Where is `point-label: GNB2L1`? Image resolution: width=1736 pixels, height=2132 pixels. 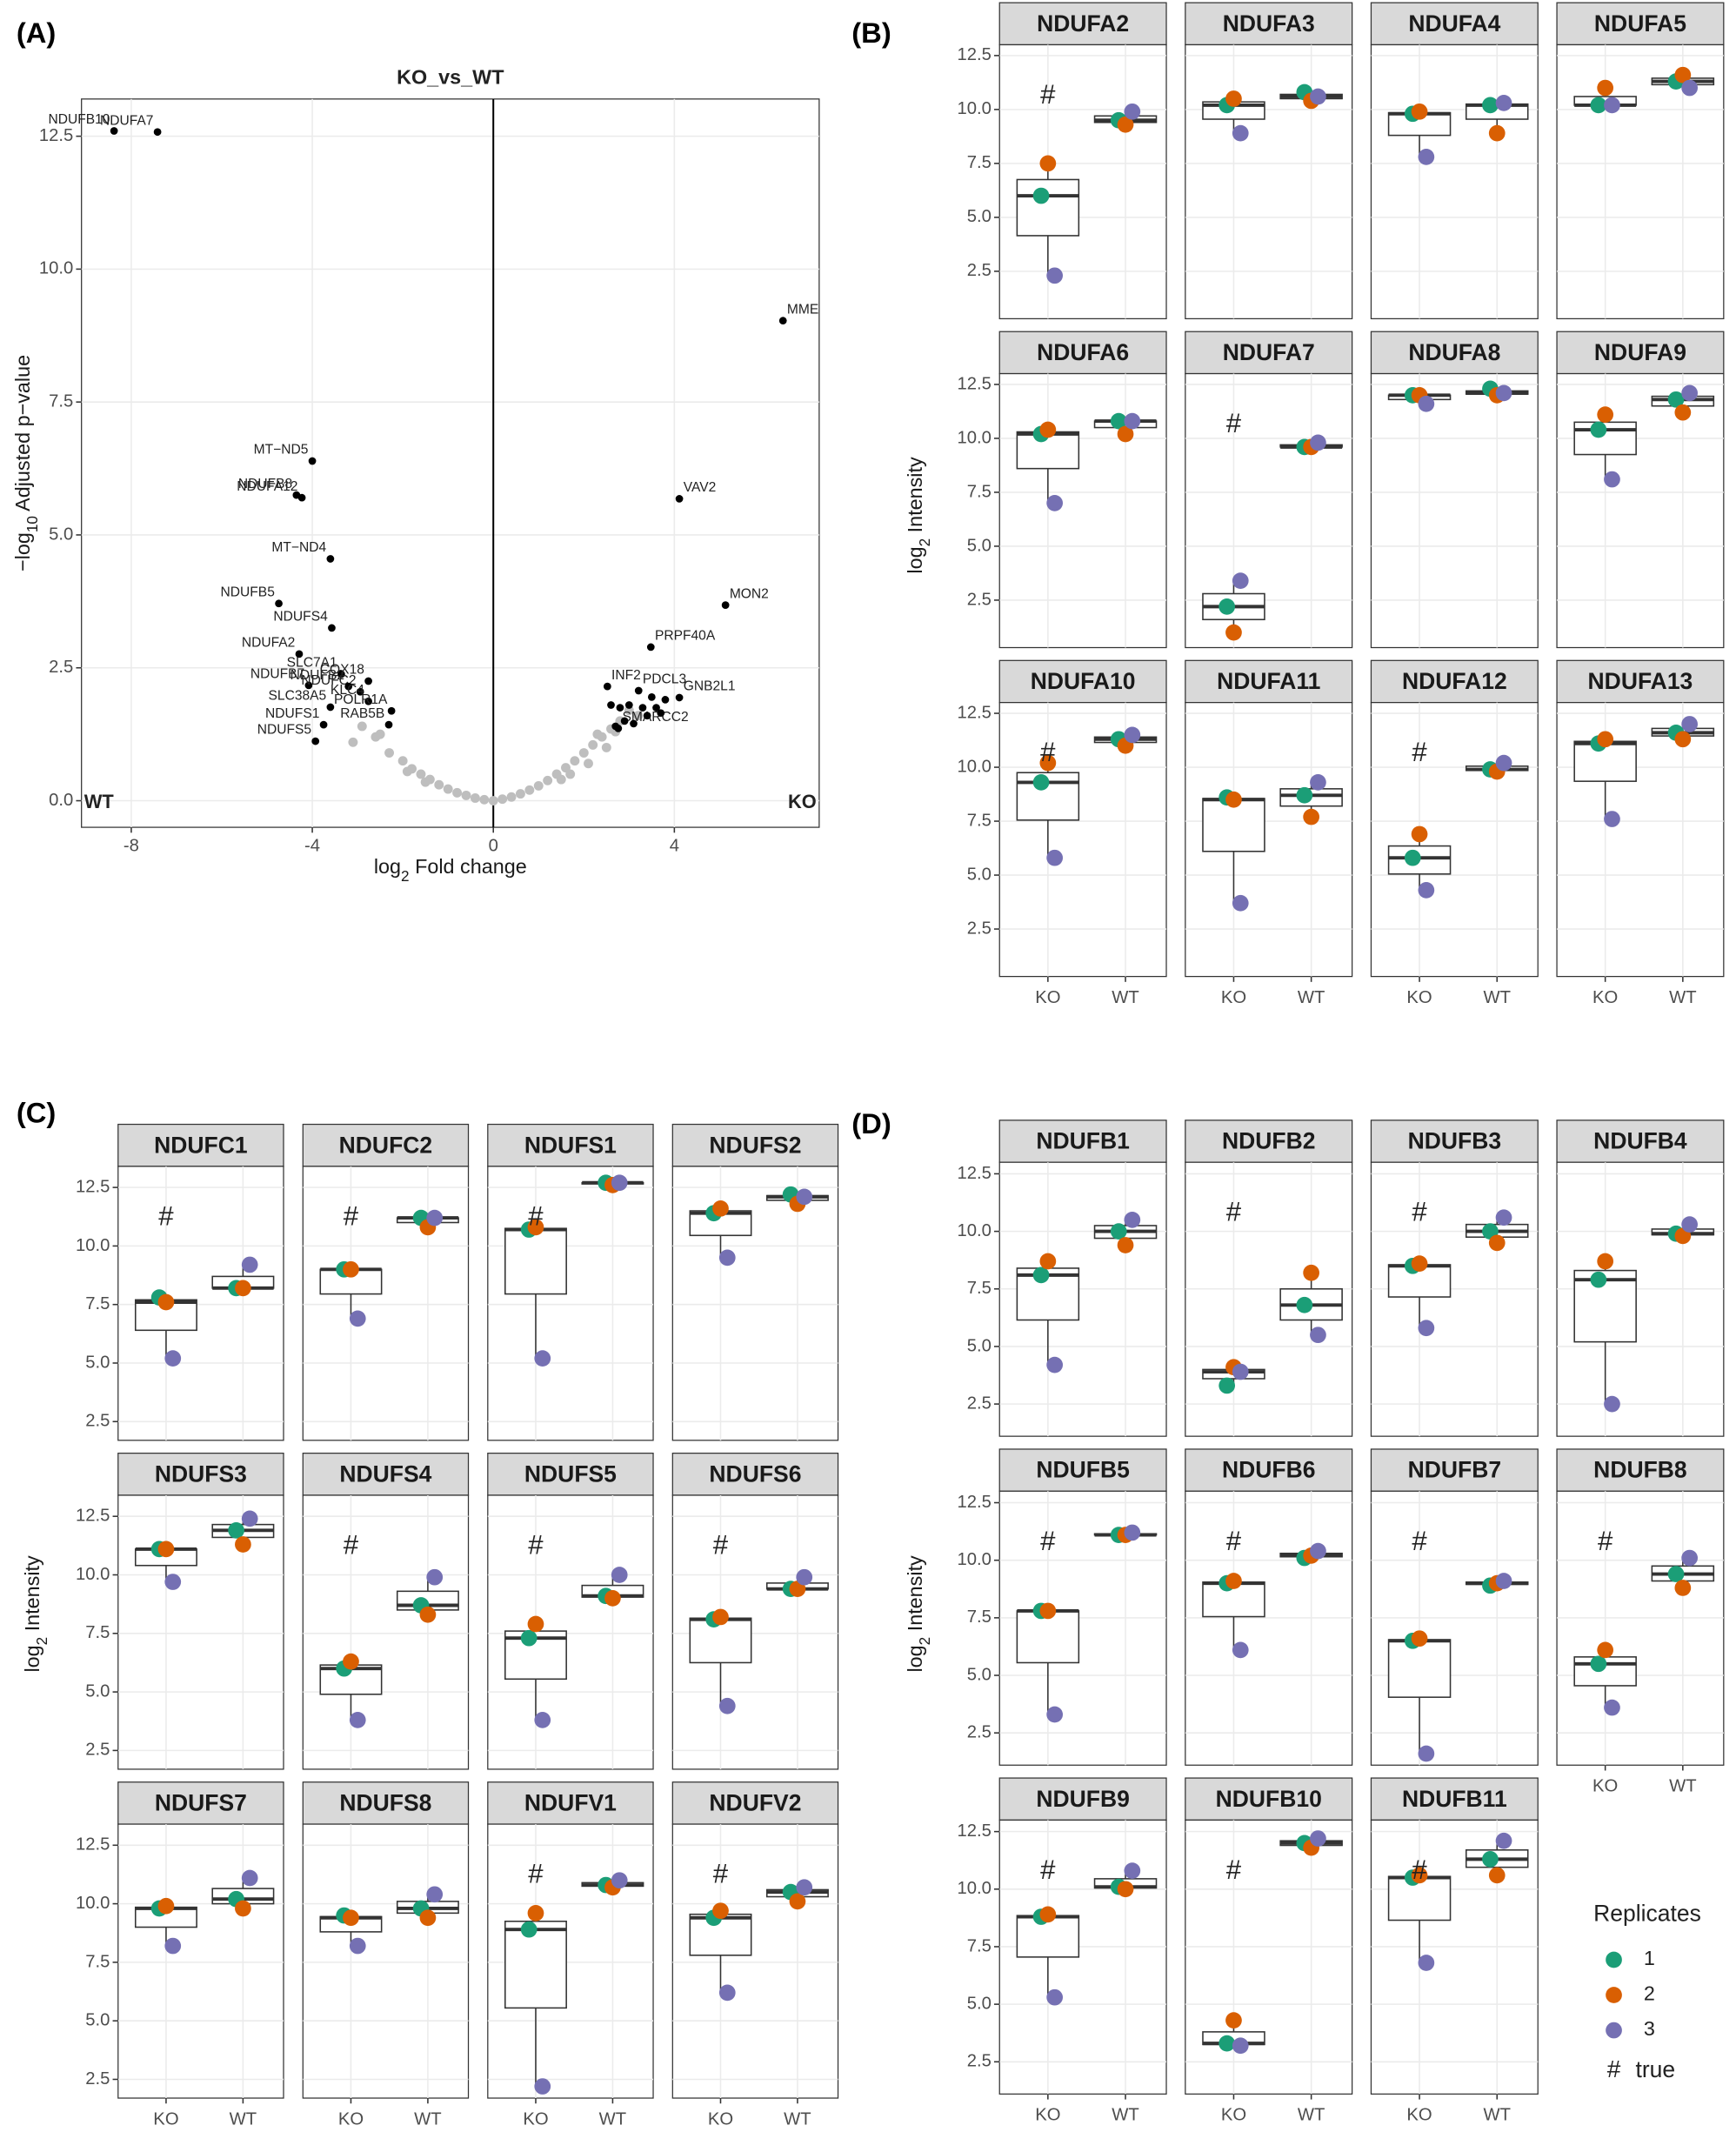
point-label: GNB2L1 is located at coordinates (710, 686).